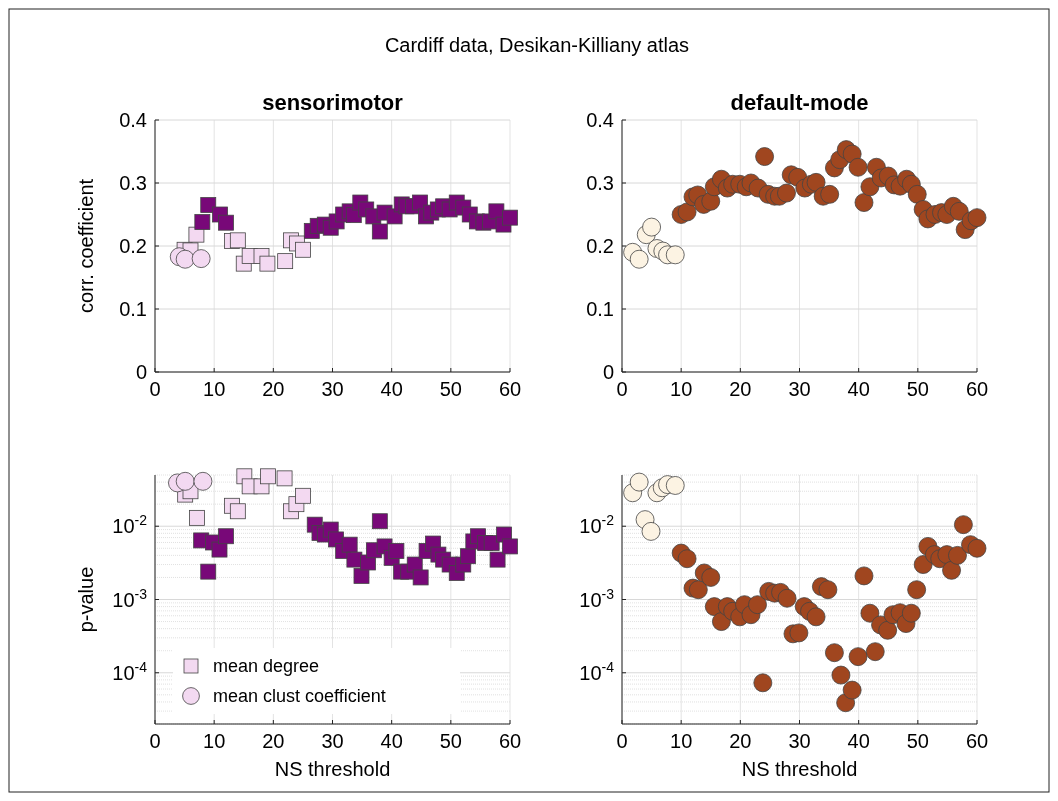  I want to click on legend-label: mean degree, so click(266, 666).